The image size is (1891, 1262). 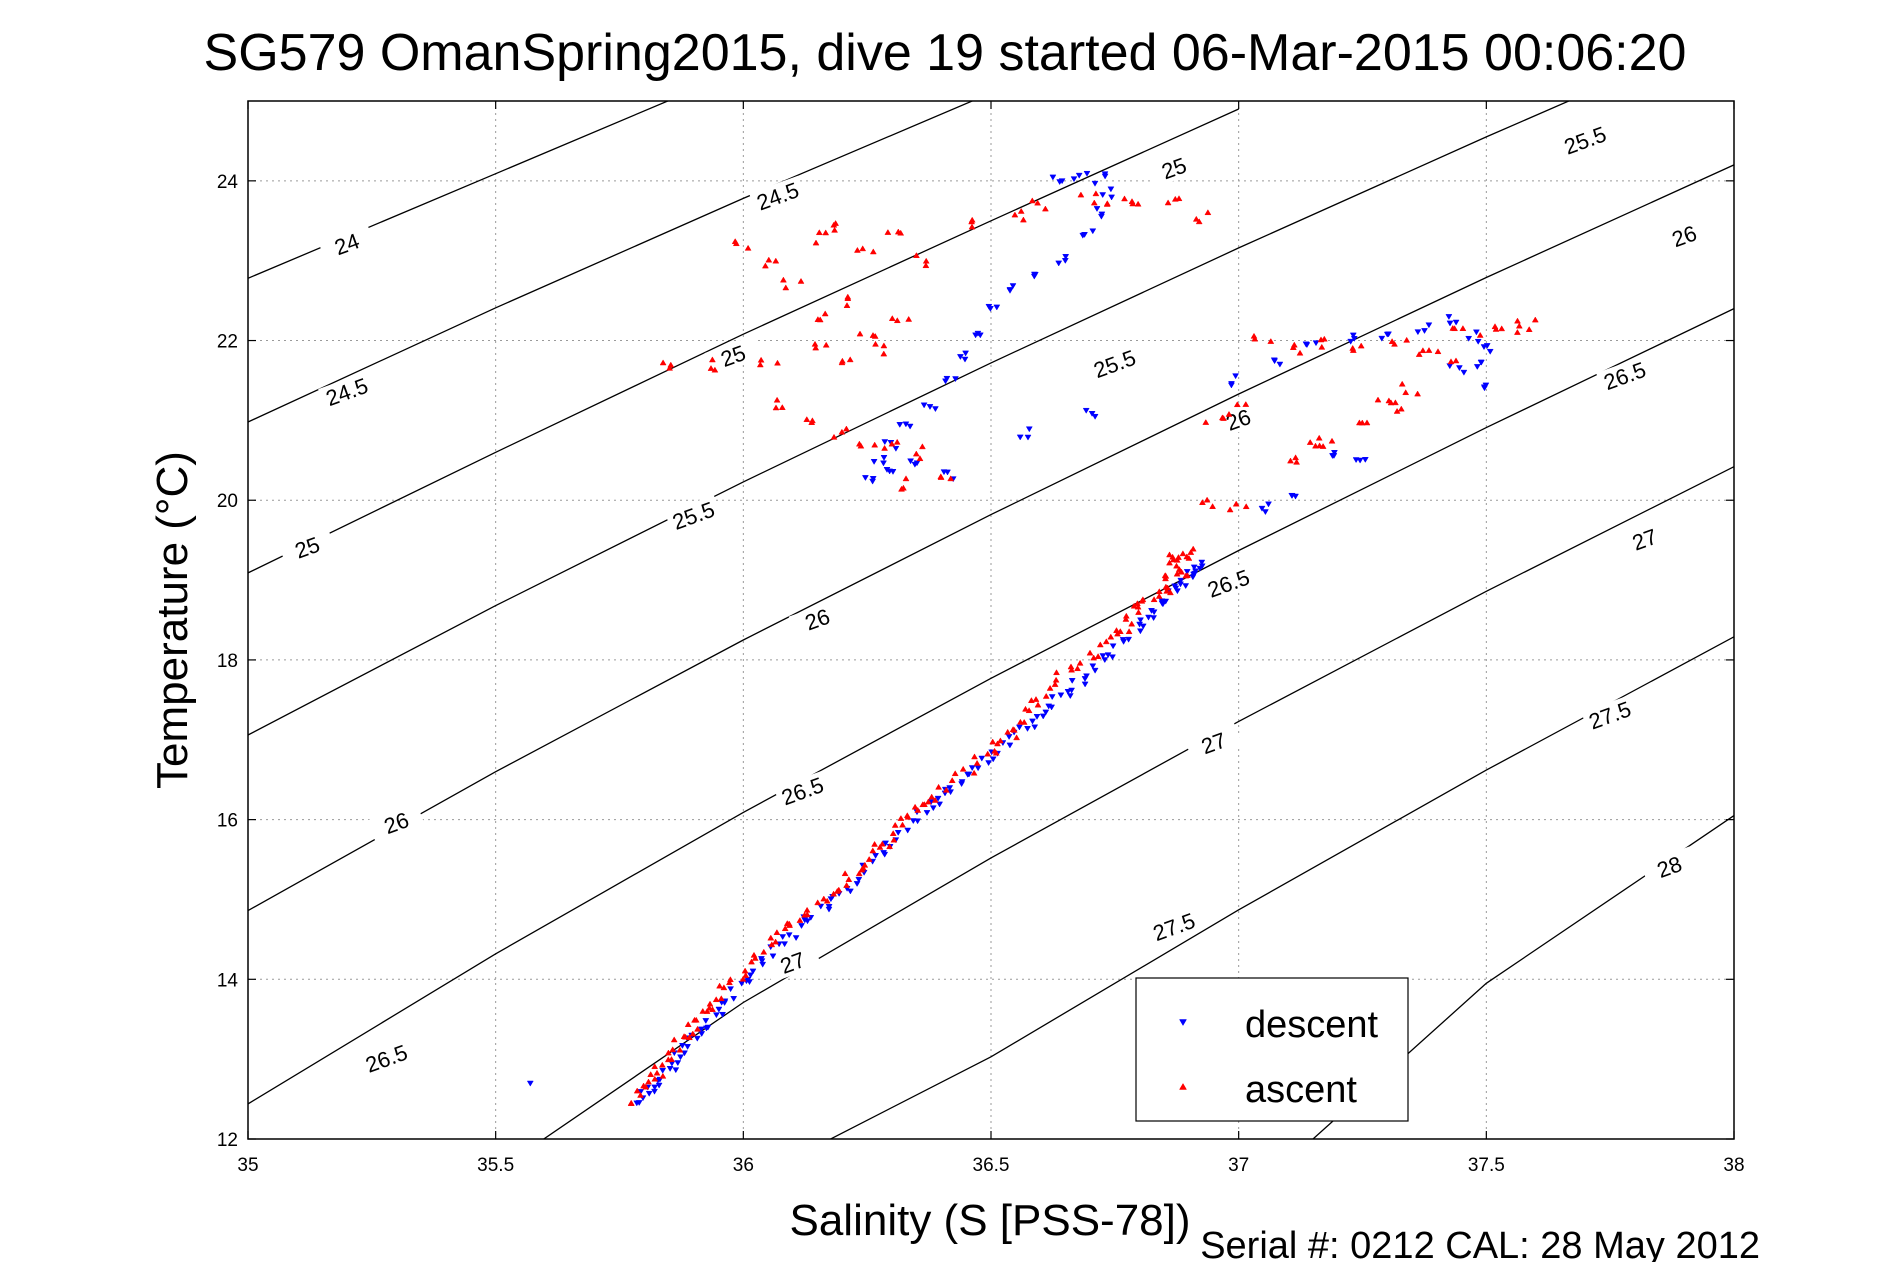 What do you see at coordinates (227, 501) in the screenshot?
I see `y-tick-label: 20` at bounding box center [227, 501].